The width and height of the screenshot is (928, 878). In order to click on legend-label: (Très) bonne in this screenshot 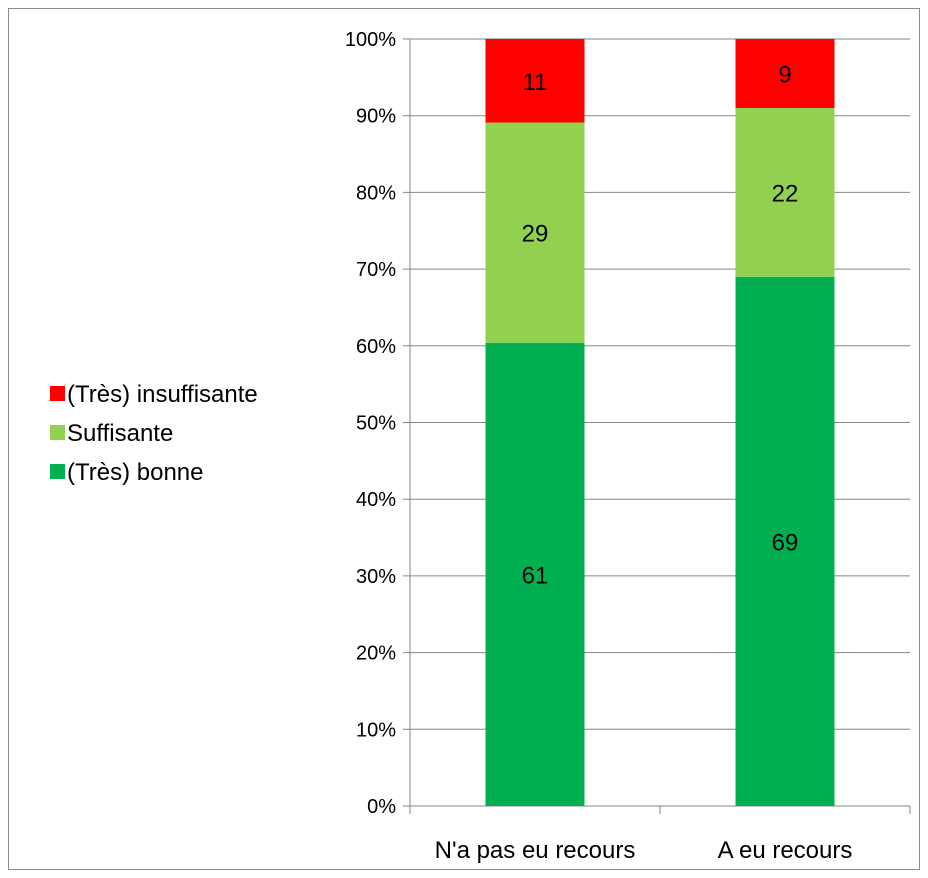, I will do `click(135, 472)`.